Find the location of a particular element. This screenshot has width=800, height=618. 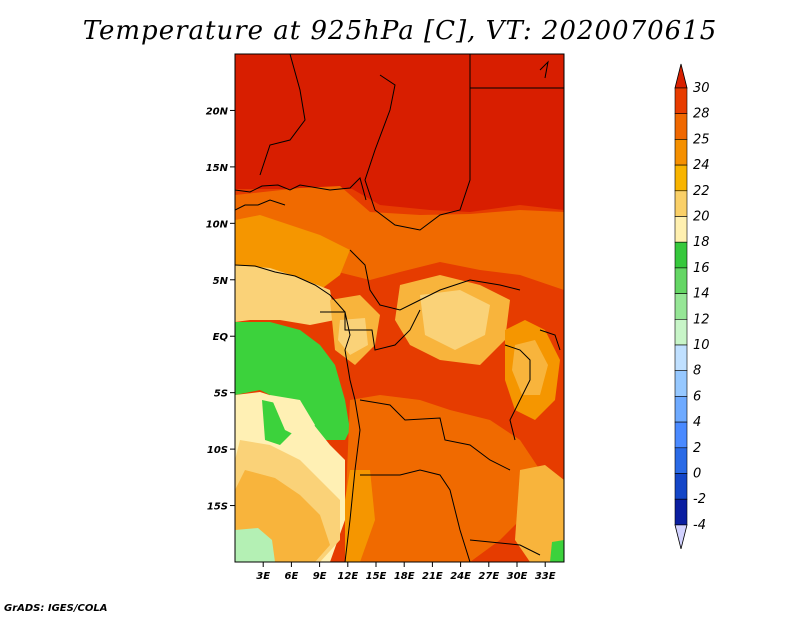

colorbar-label: 24 is located at coordinates (701, 165).